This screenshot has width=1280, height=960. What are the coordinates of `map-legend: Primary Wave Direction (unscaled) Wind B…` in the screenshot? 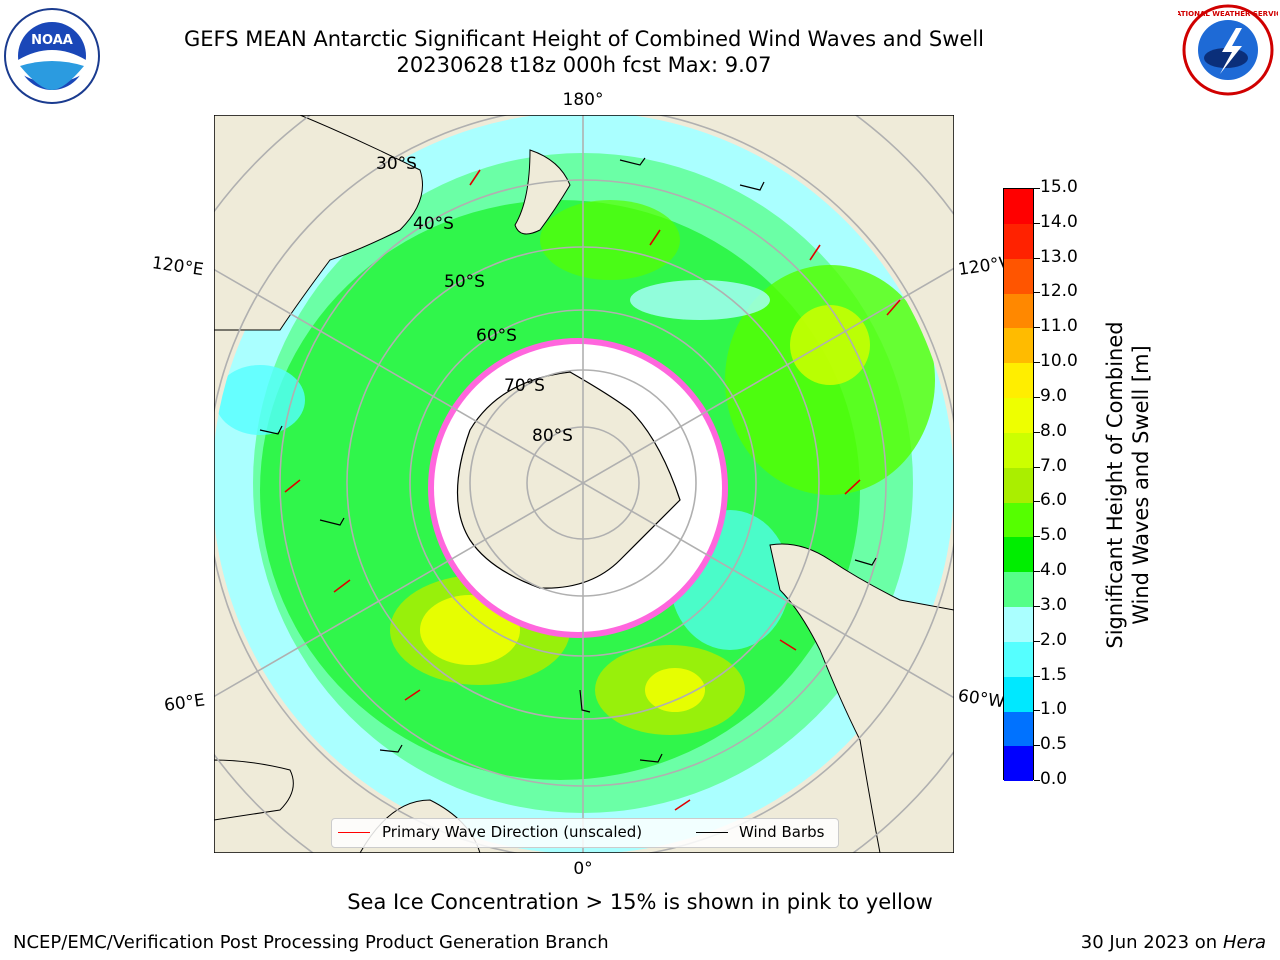 It's located at (585, 833).